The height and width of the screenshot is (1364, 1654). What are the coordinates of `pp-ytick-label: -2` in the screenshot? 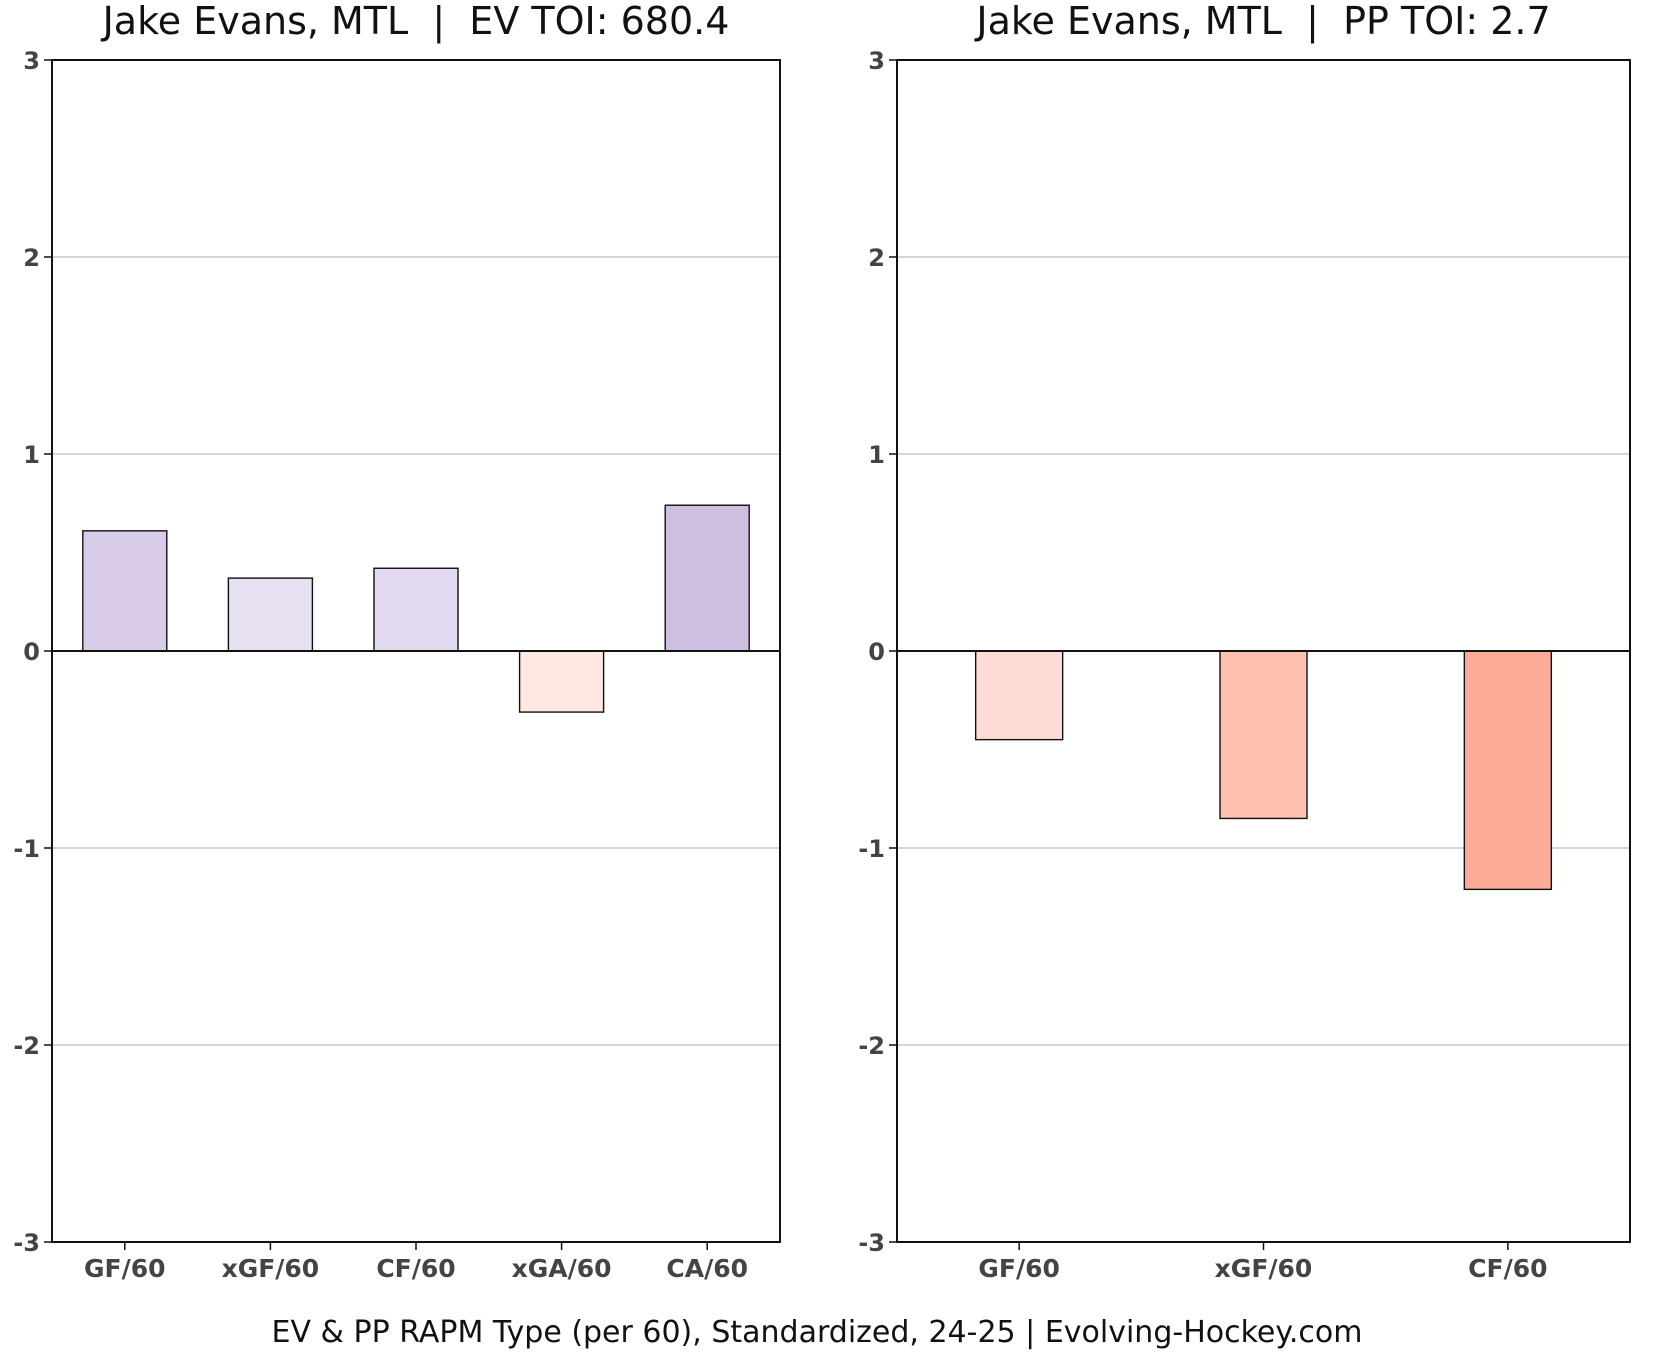 It's located at (871, 1046).